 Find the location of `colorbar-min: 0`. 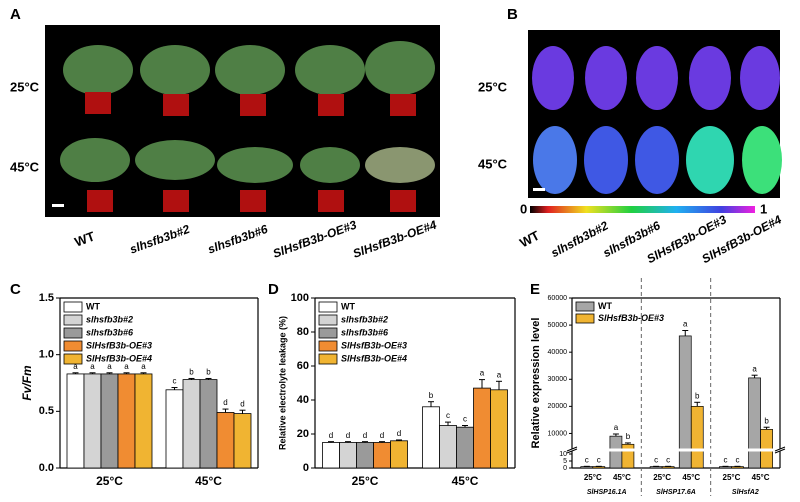

colorbar-min: 0 is located at coordinates (523, 208).